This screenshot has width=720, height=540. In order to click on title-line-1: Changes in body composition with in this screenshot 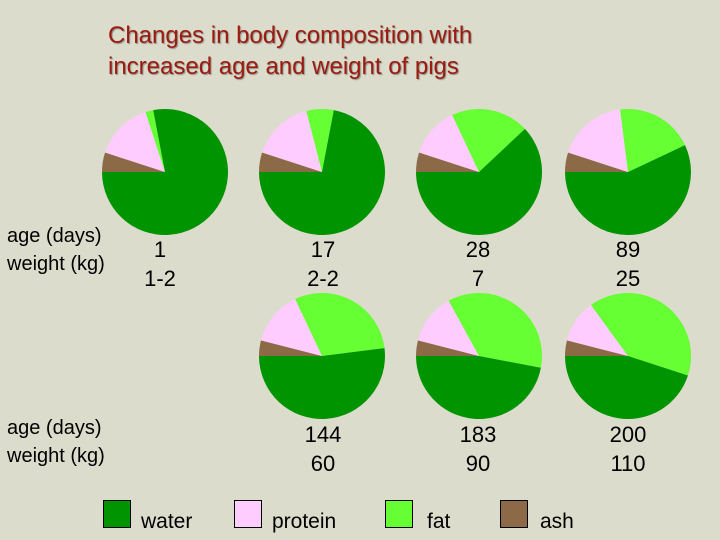, I will do `click(290, 35)`.